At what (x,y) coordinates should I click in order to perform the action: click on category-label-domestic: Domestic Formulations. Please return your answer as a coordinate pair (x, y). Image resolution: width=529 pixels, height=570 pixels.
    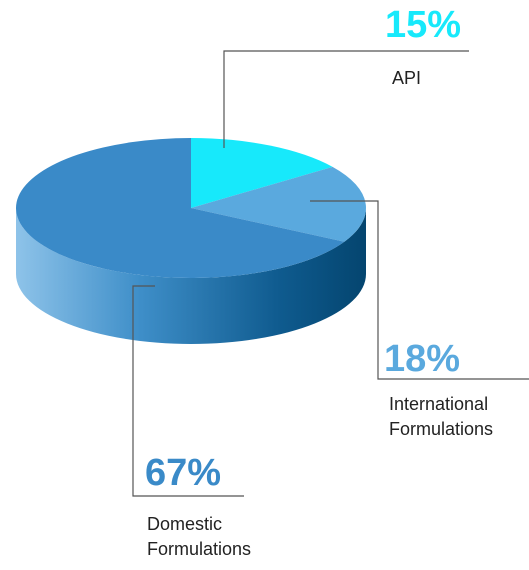
    Looking at the image, I should click on (199, 537).